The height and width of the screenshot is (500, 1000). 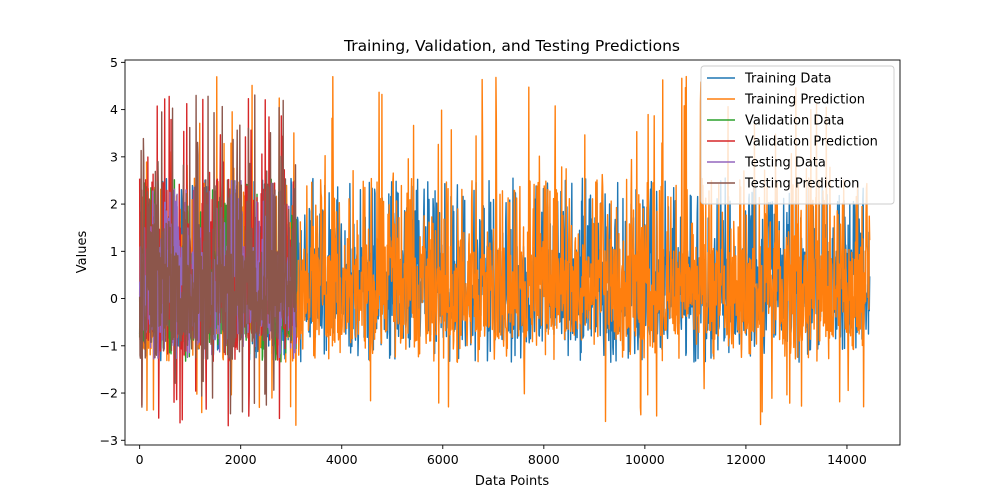 I want to click on series-line-testing-prediction, so click(x=217, y=254).